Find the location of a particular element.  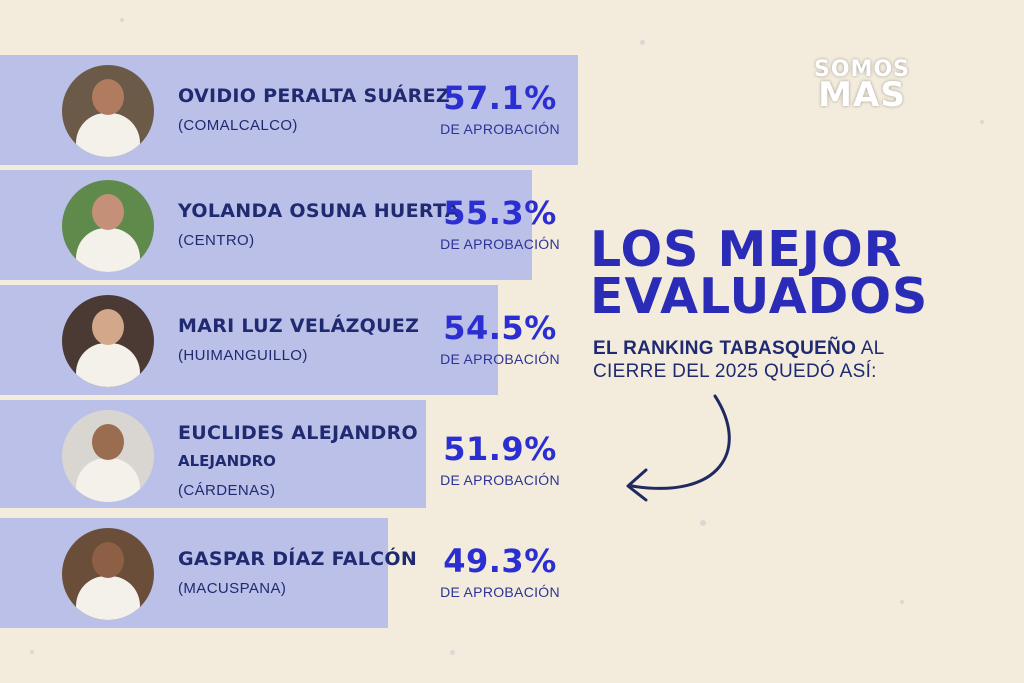

headline: LOS MEJOR EVALUADOS is located at coordinates (759, 273).